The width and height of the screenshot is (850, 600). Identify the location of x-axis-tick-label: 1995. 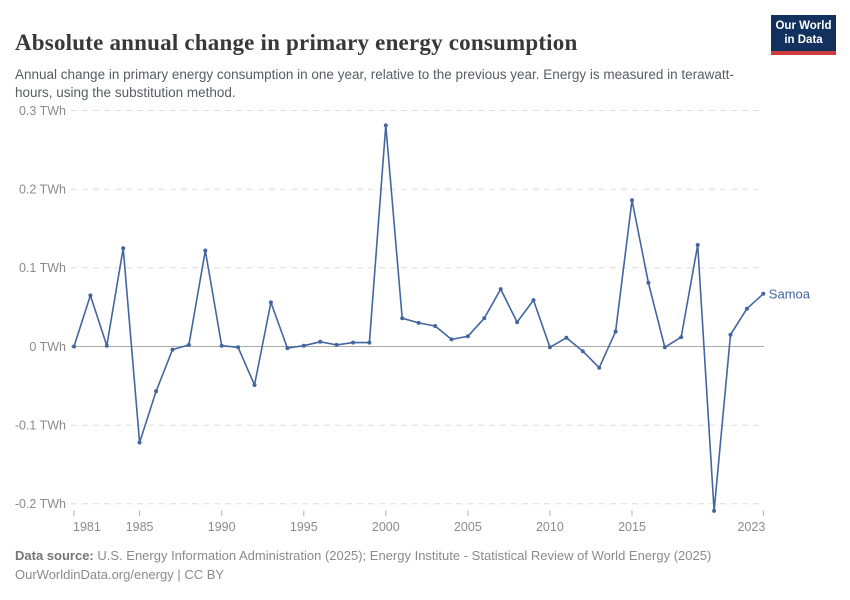
(304, 527).